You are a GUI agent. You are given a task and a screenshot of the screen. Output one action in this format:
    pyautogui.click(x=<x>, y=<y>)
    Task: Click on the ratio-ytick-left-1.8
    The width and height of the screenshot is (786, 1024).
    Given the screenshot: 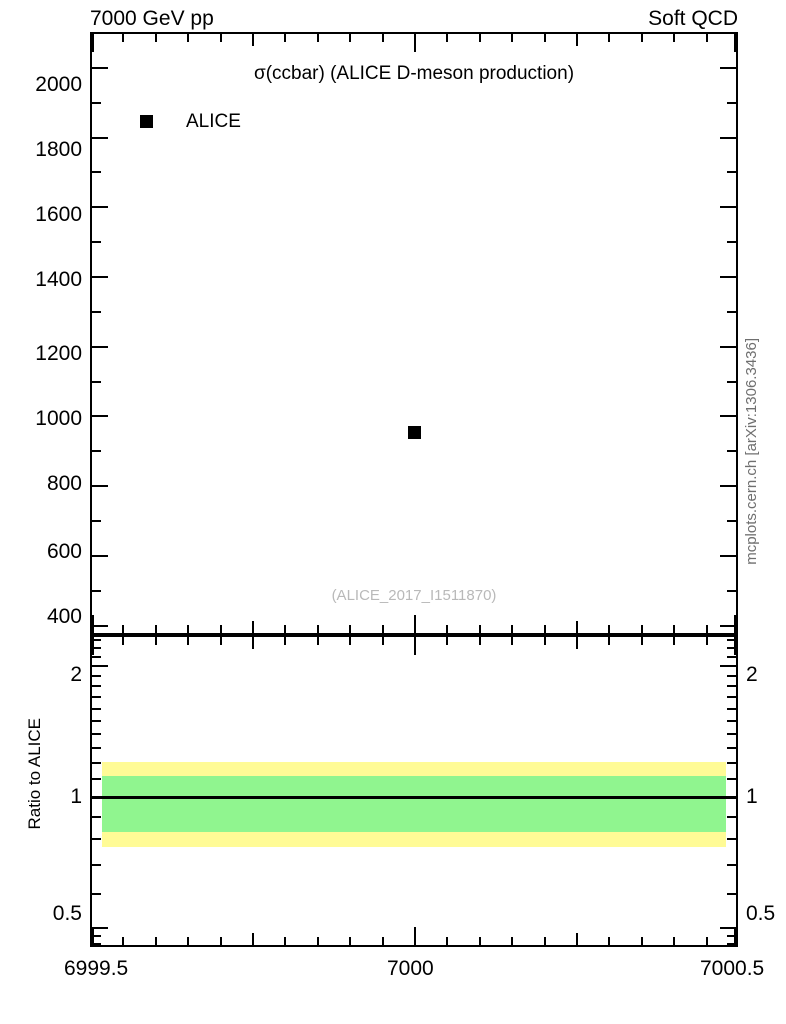 What is the action you would take?
    pyautogui.click(x=96, y=686)
    